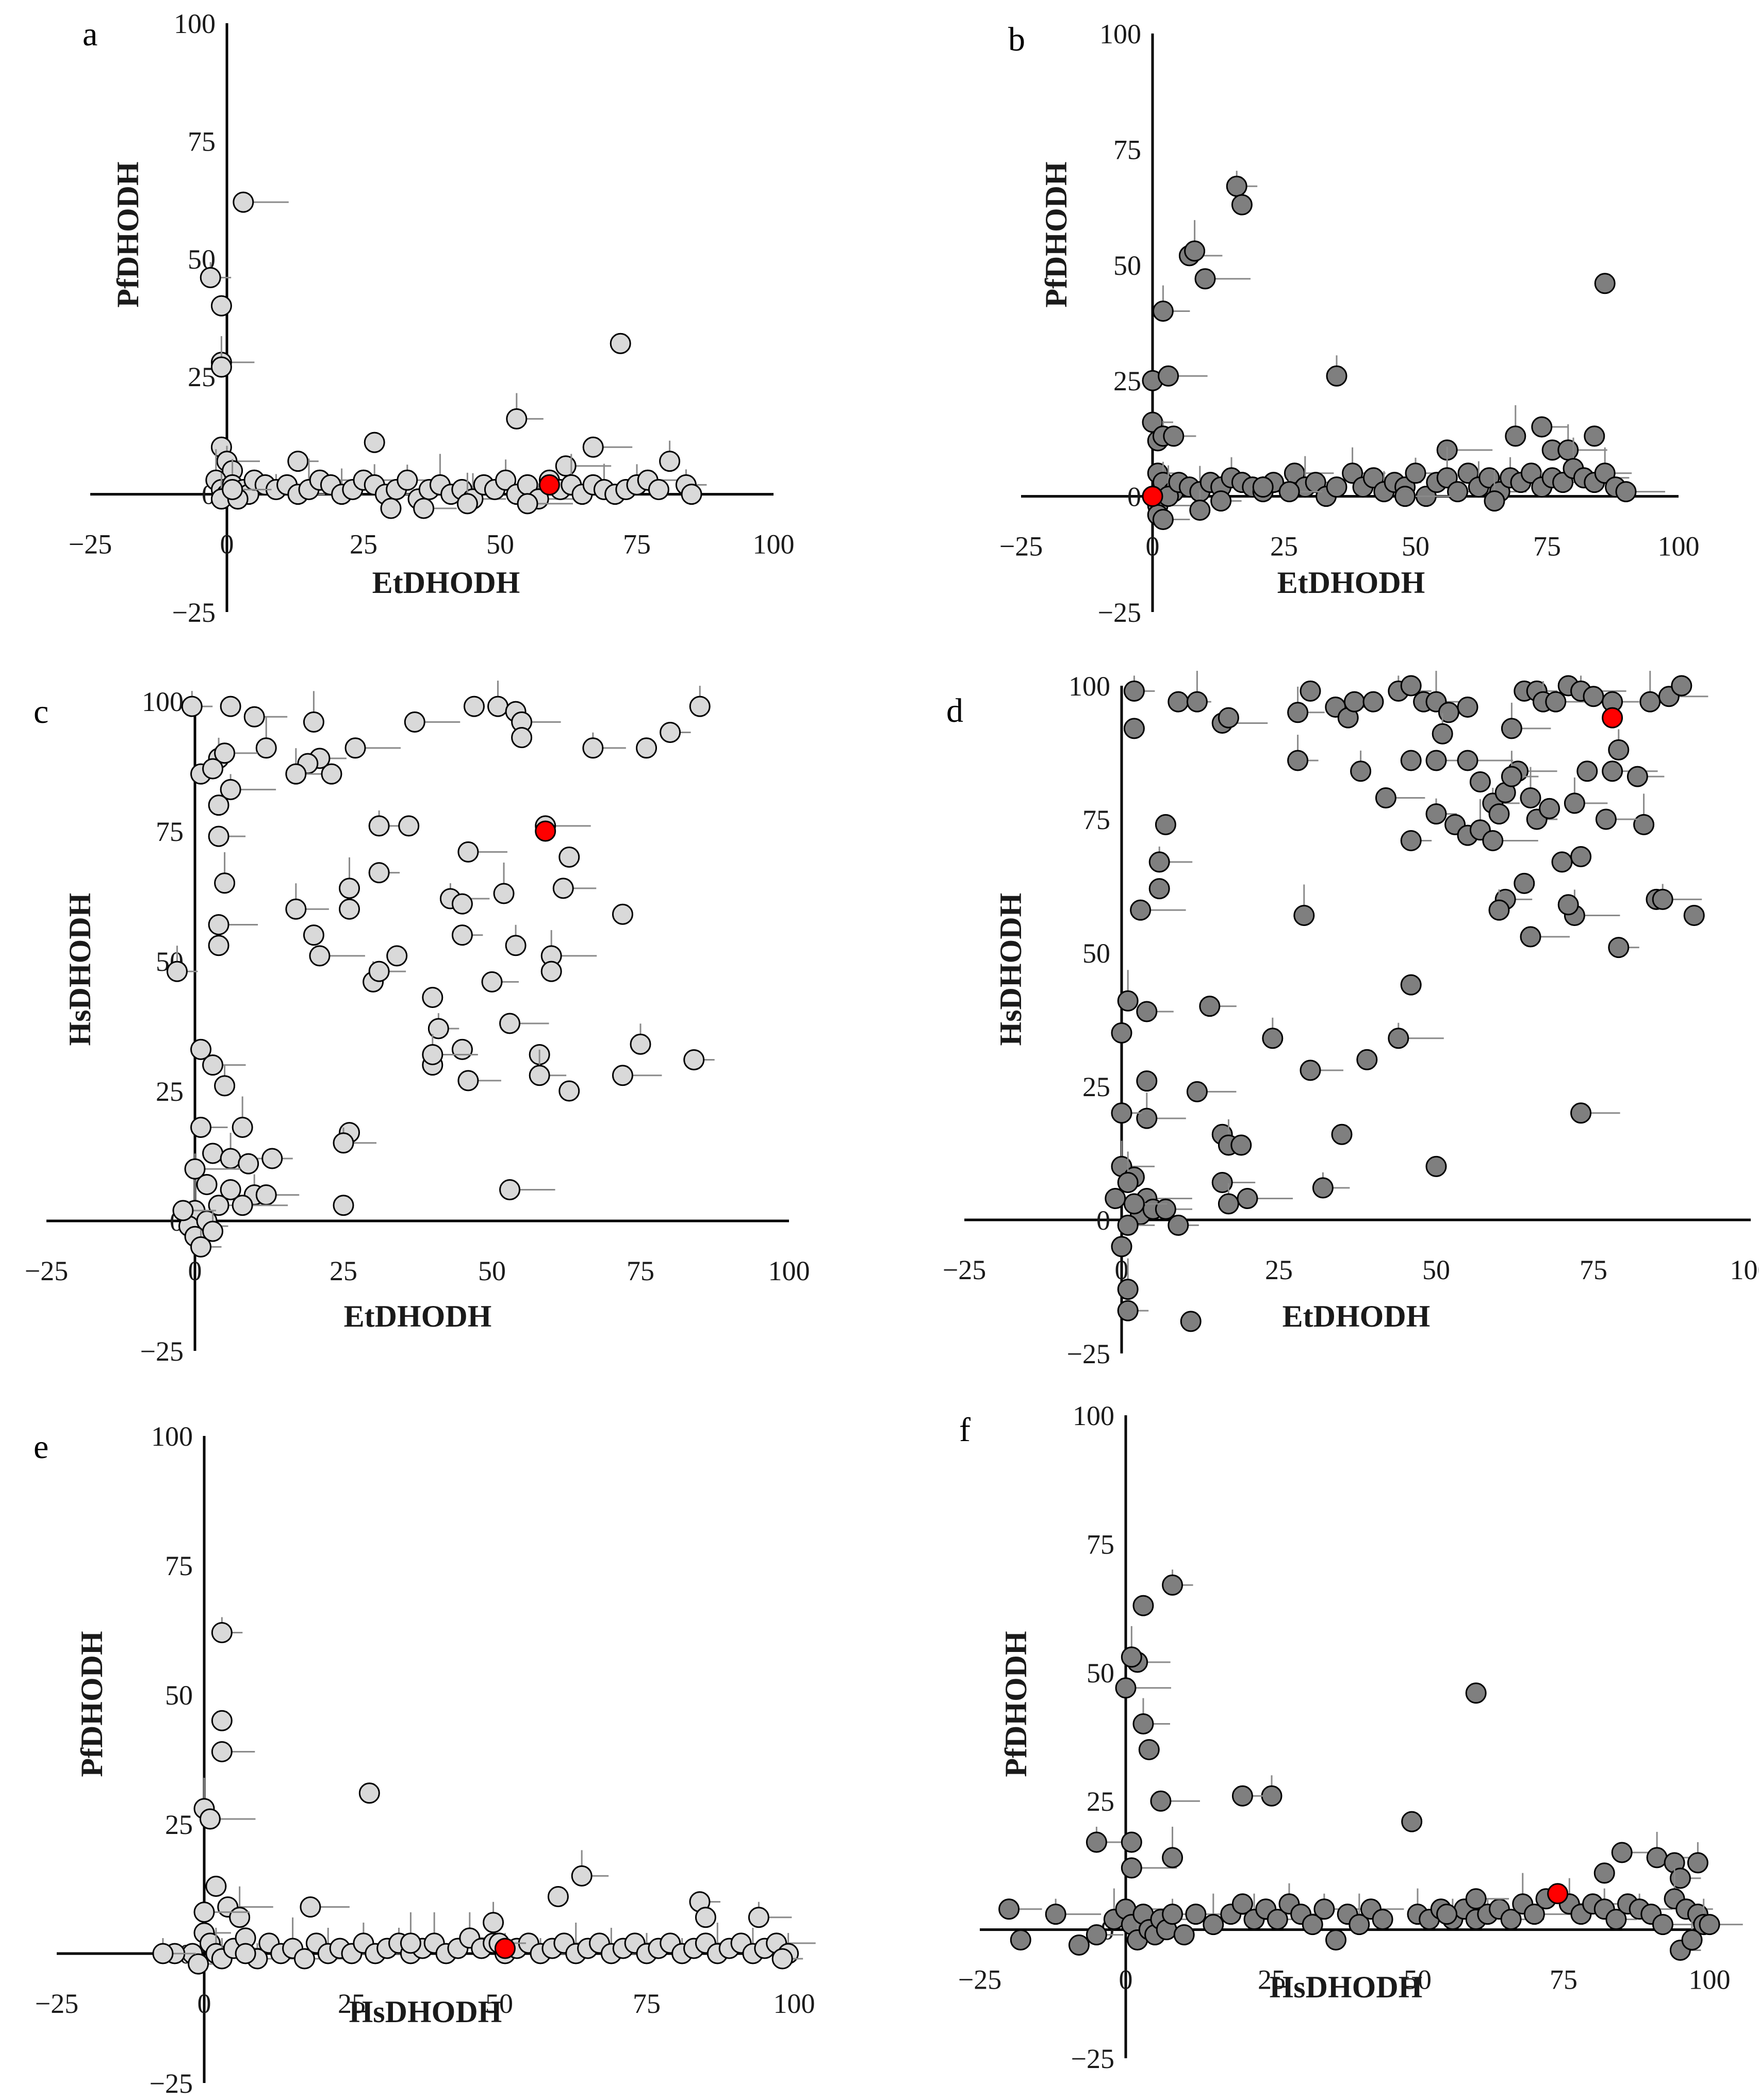  Describe the element at coordinates (965, 1430) in the screenshot. I see `panel-letter: f` at that location.